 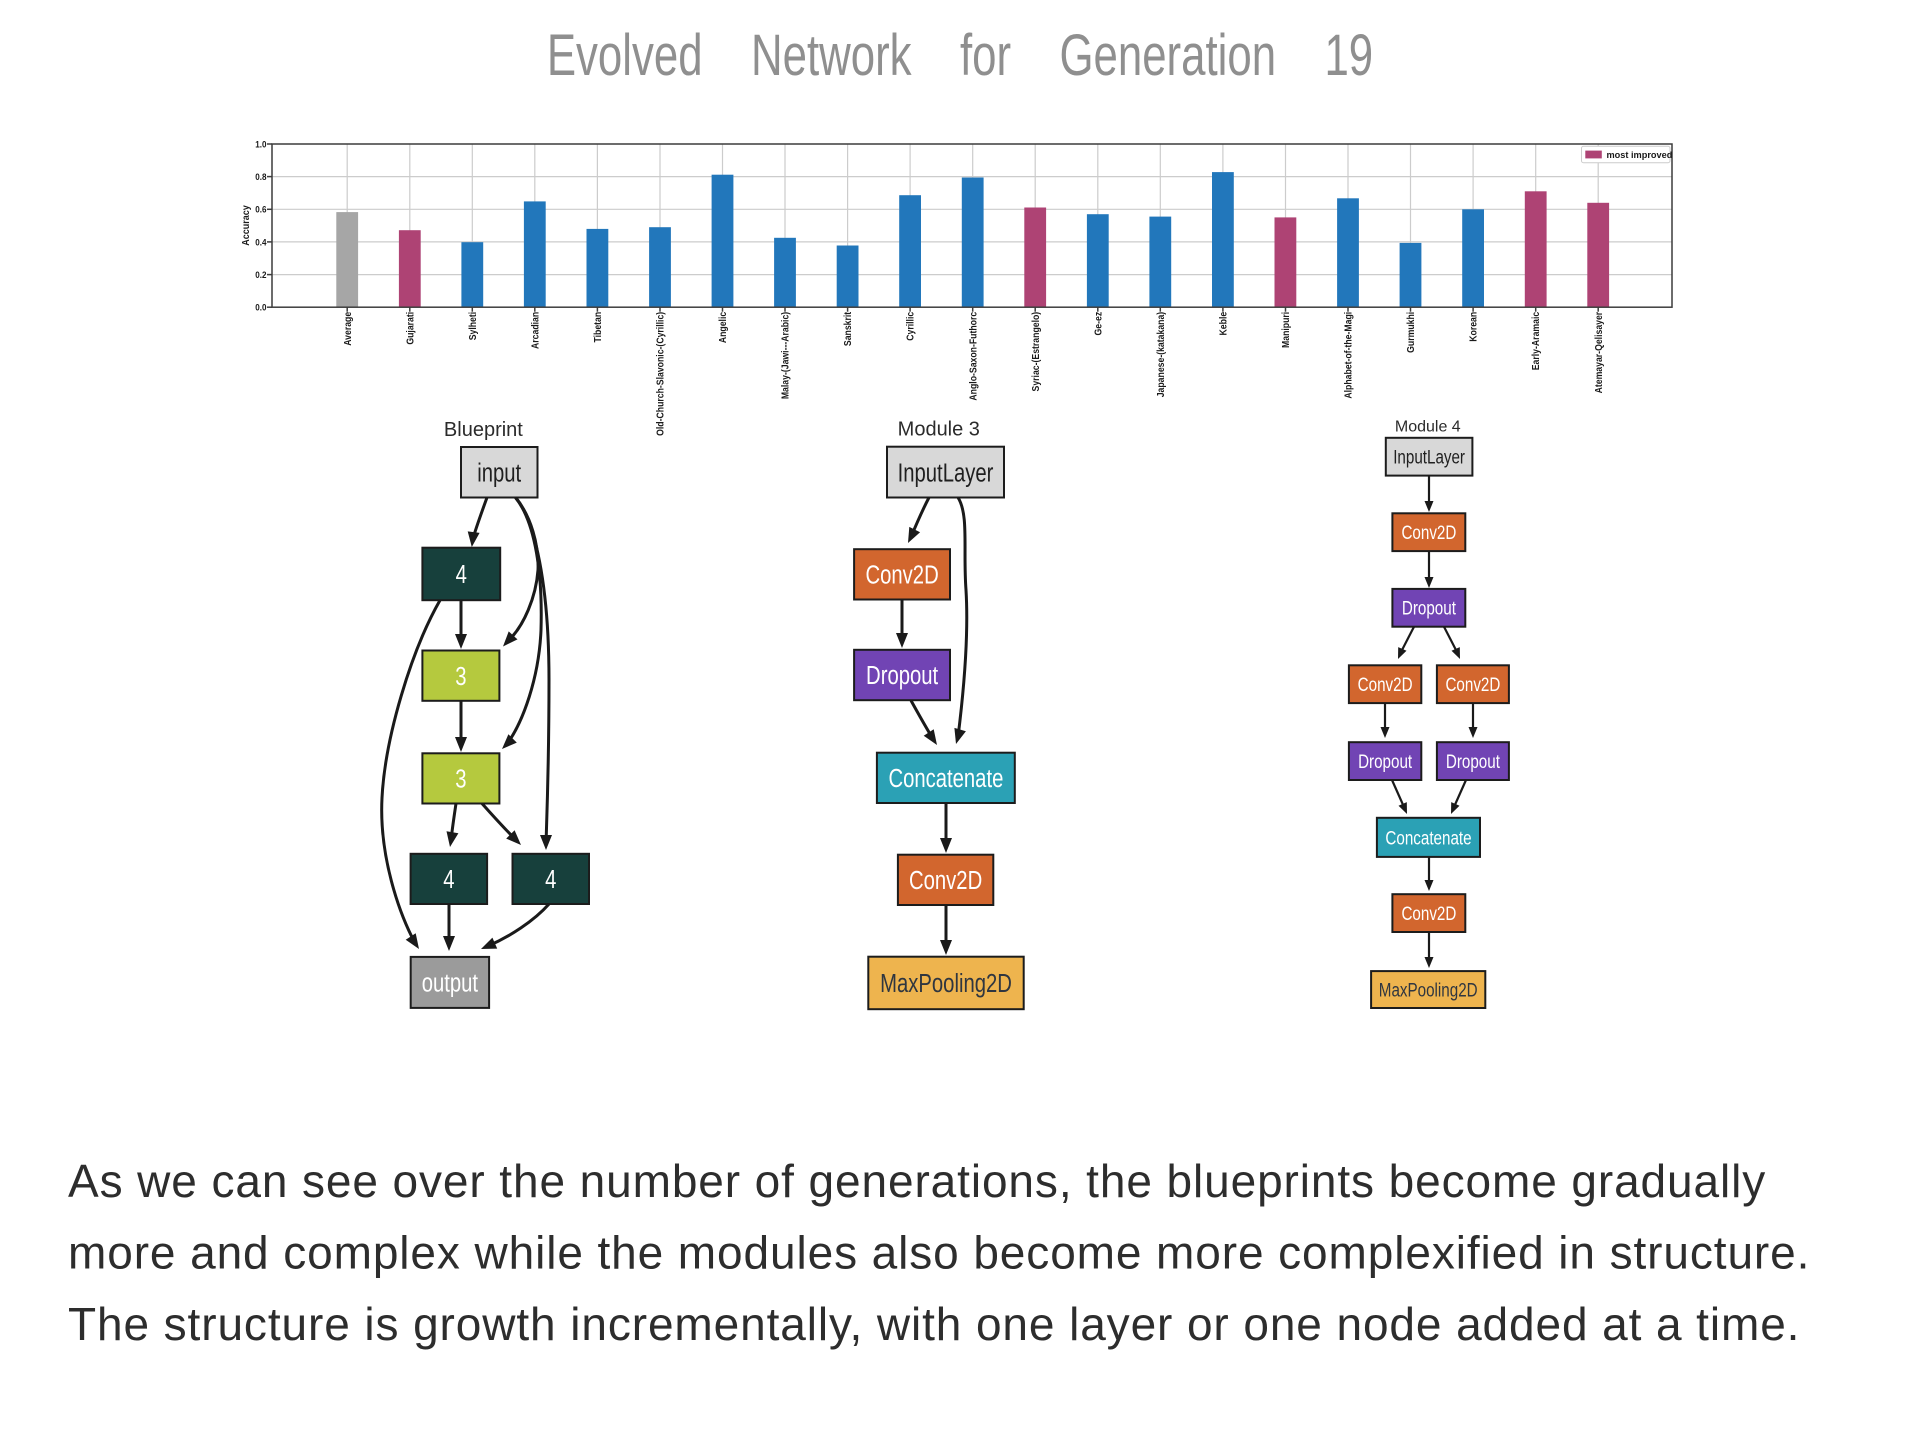 I want to click on svg-text: Cyrillic, so click(x=910, y=326).